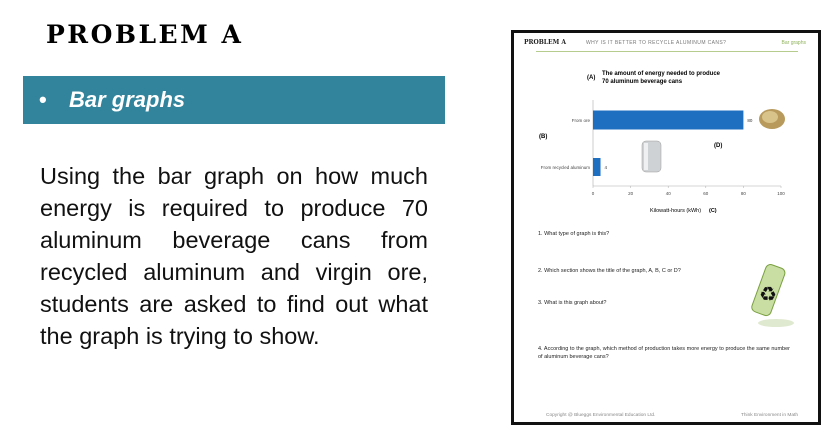  What do you see at coordinates (581, 120) in the screenshot?
I see `category-label: From ore` at bounding box center [581, 120].